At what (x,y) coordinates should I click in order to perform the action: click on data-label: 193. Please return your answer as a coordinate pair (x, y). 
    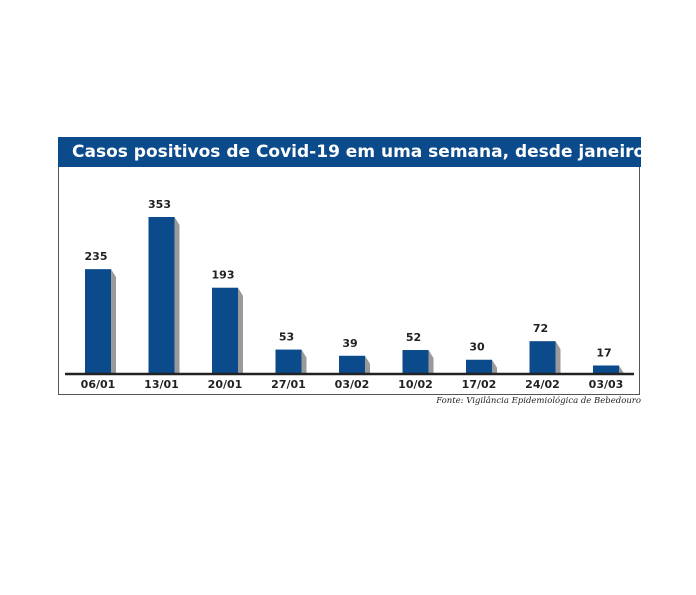
    Looking at the image, I should click on (223, 275).